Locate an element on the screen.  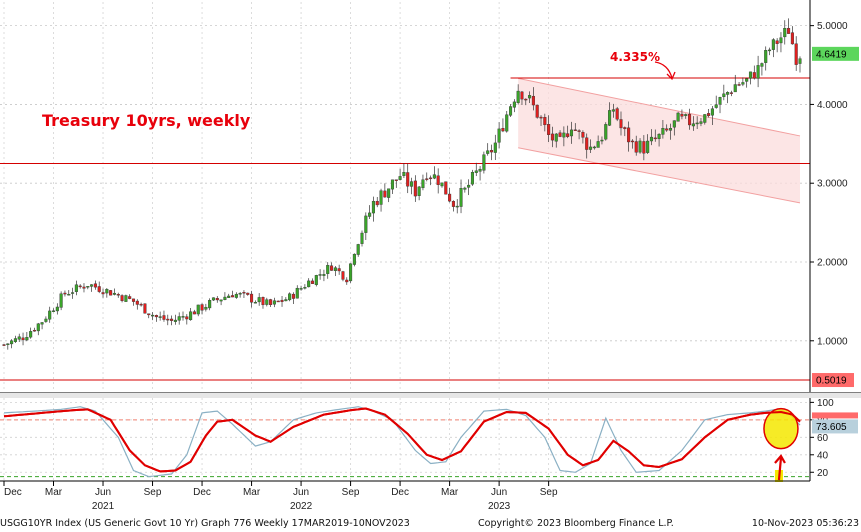
low-level-badge-box is located at coordinates (833, 380).